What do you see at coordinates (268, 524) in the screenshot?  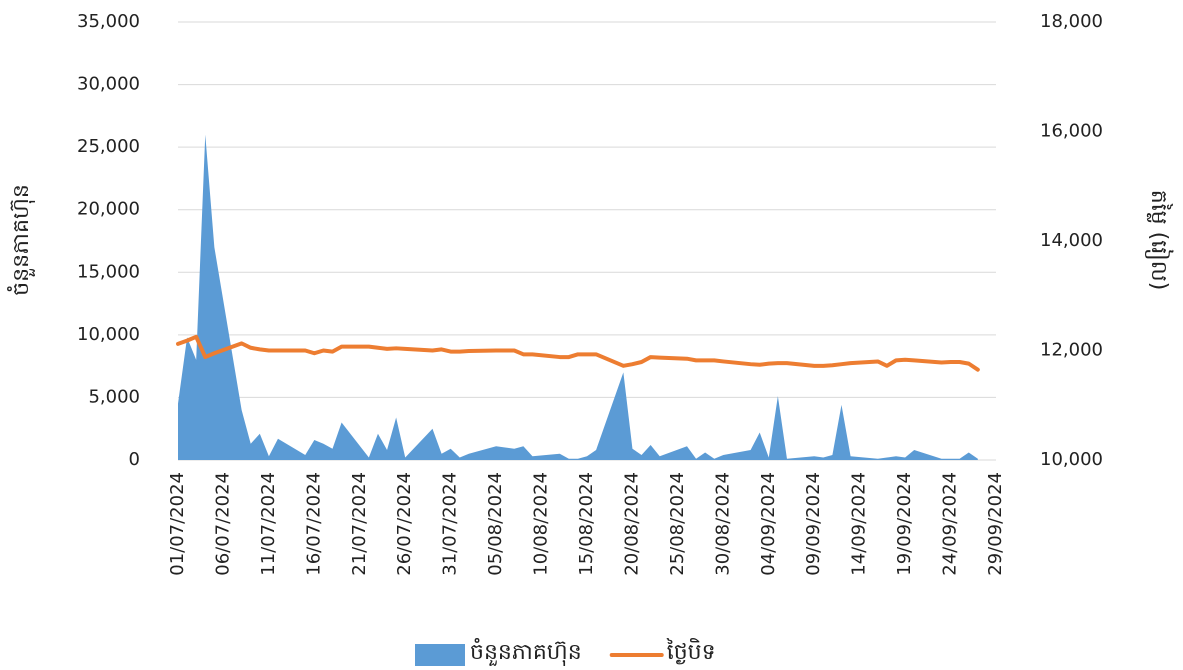 I see `x-tick-label: 11/07/2024` at bounding box center [268, 524].